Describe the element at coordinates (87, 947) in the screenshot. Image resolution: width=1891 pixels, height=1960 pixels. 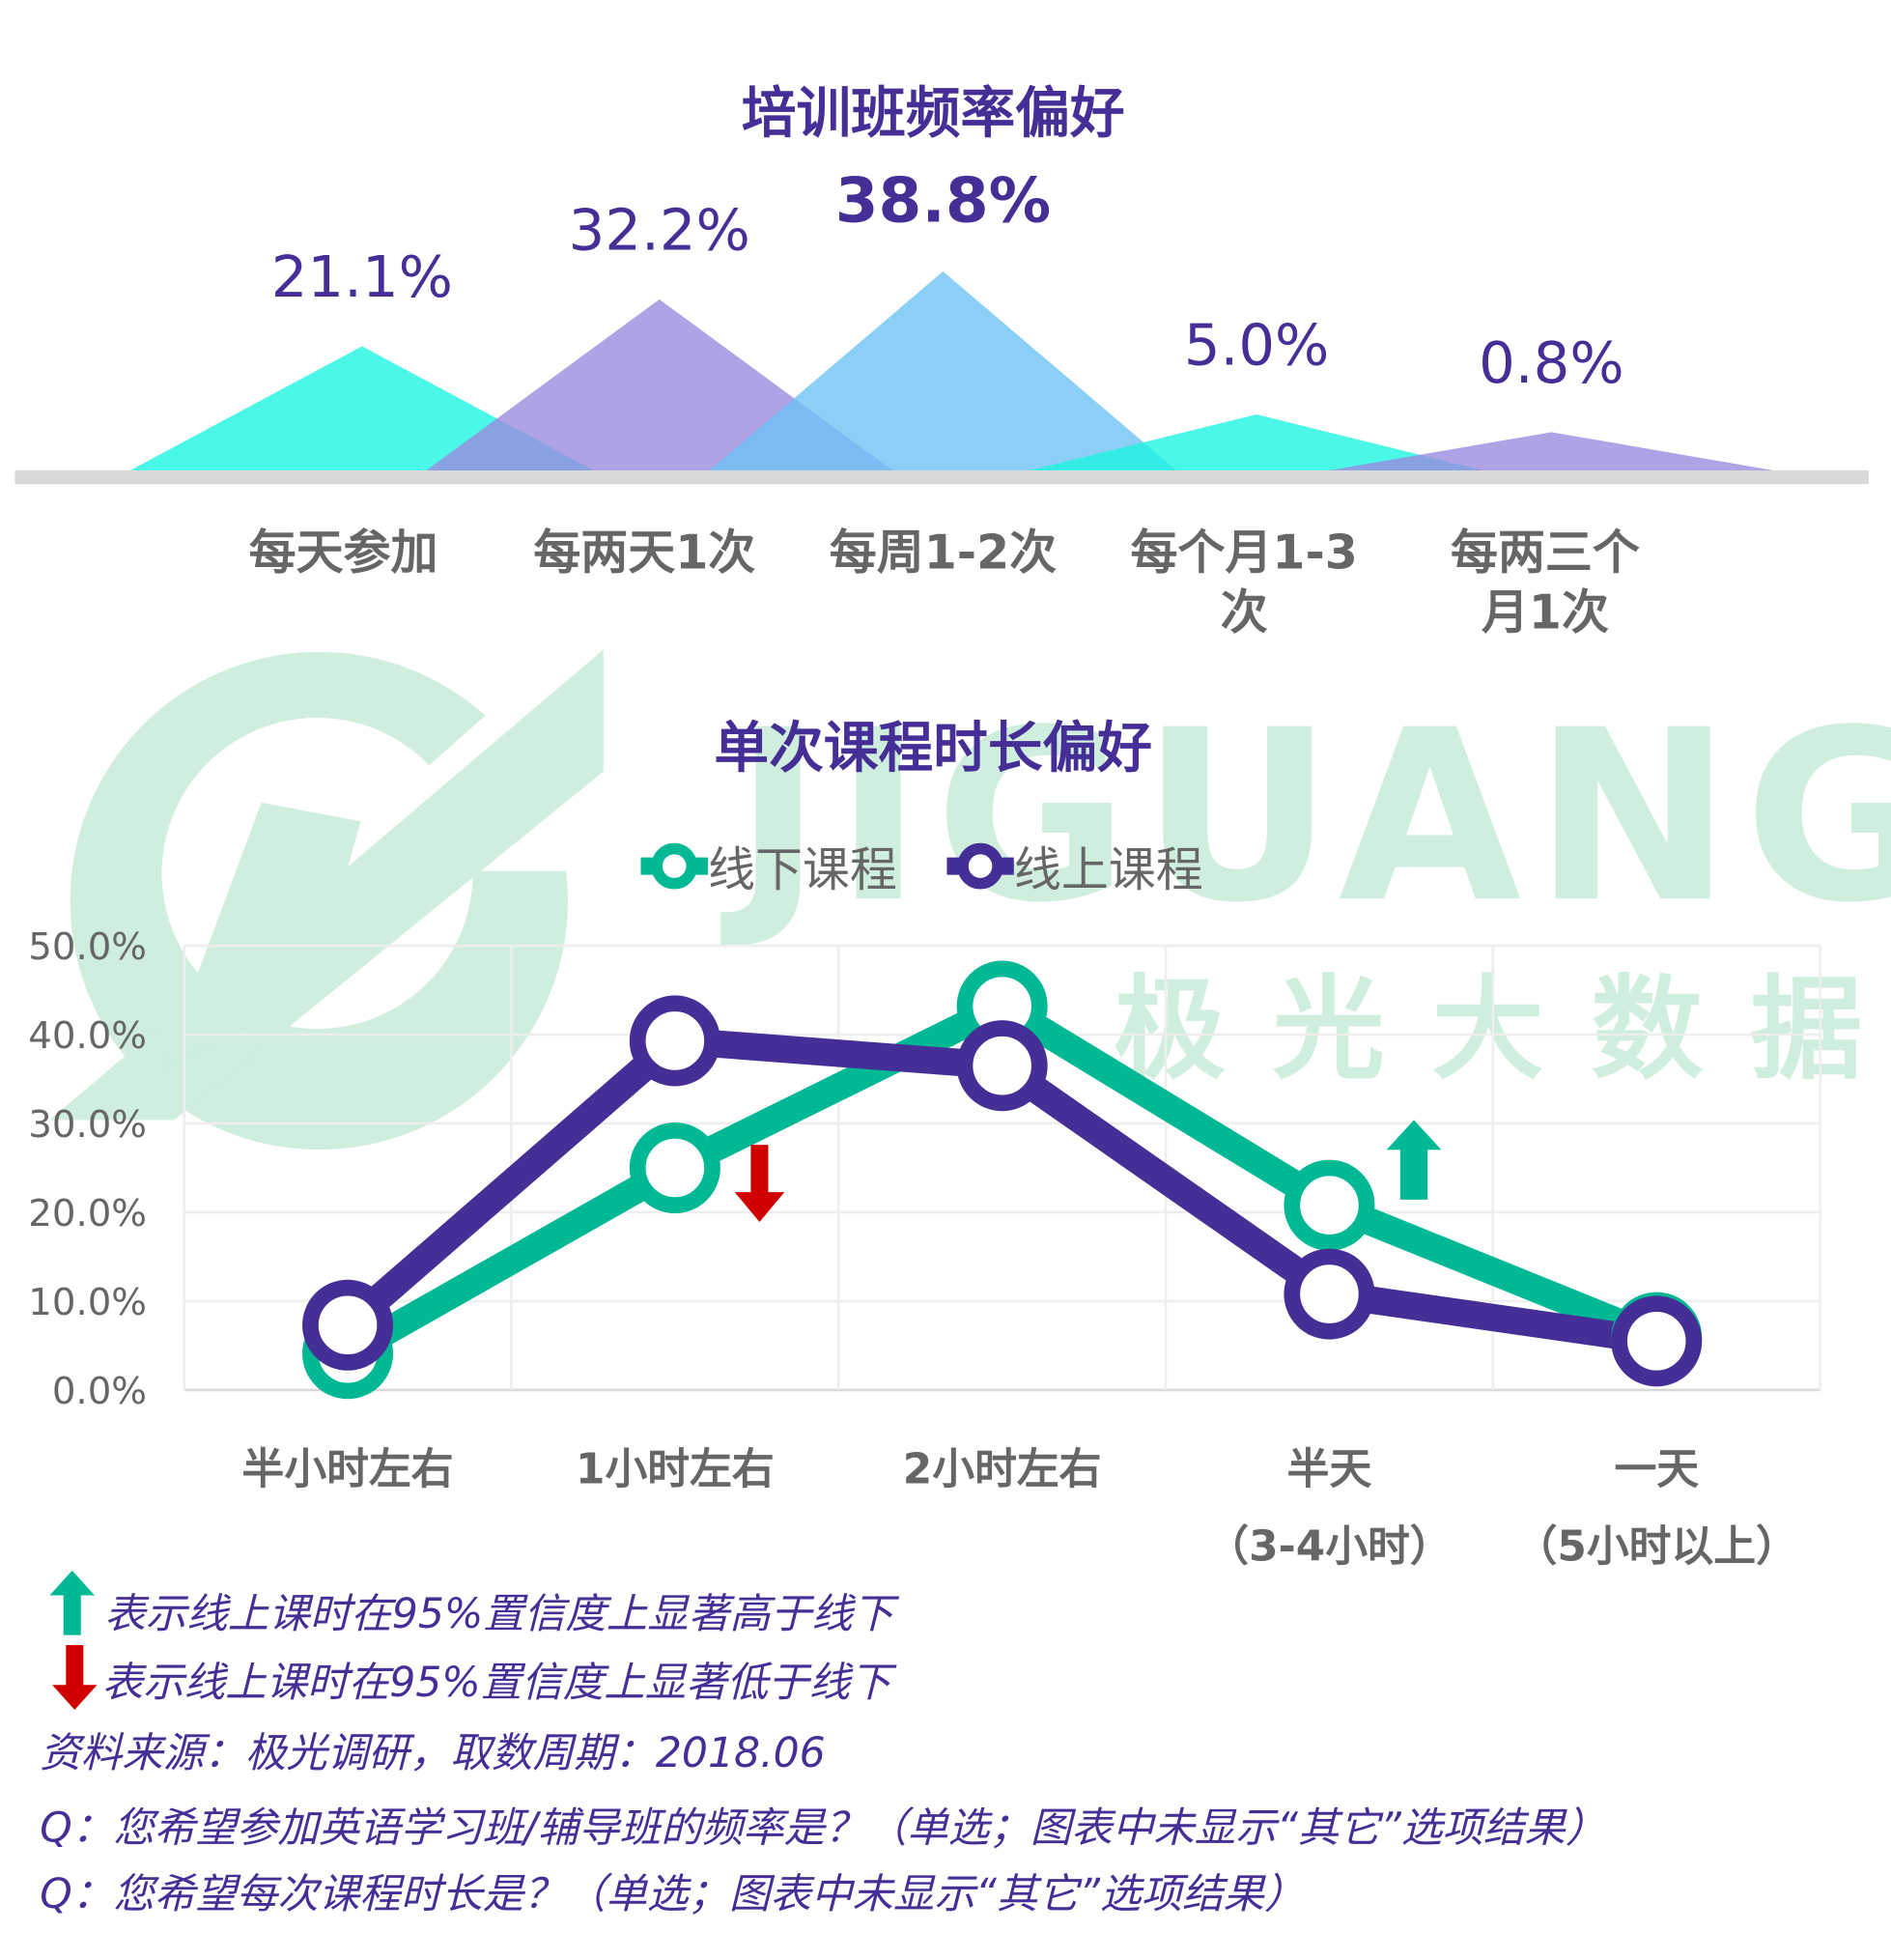
I see `y-tick-label: 50.0%` at that location.